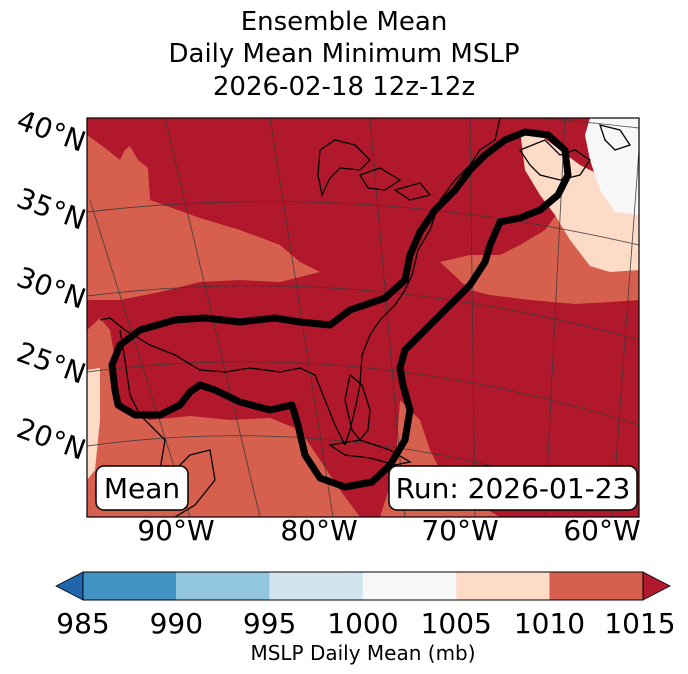 The image size is (688, 674). What do you see at coordinates (51, 438) in the screenshot?
I see `lat-label-20n: 20°N` at bounding box center [51, 438].